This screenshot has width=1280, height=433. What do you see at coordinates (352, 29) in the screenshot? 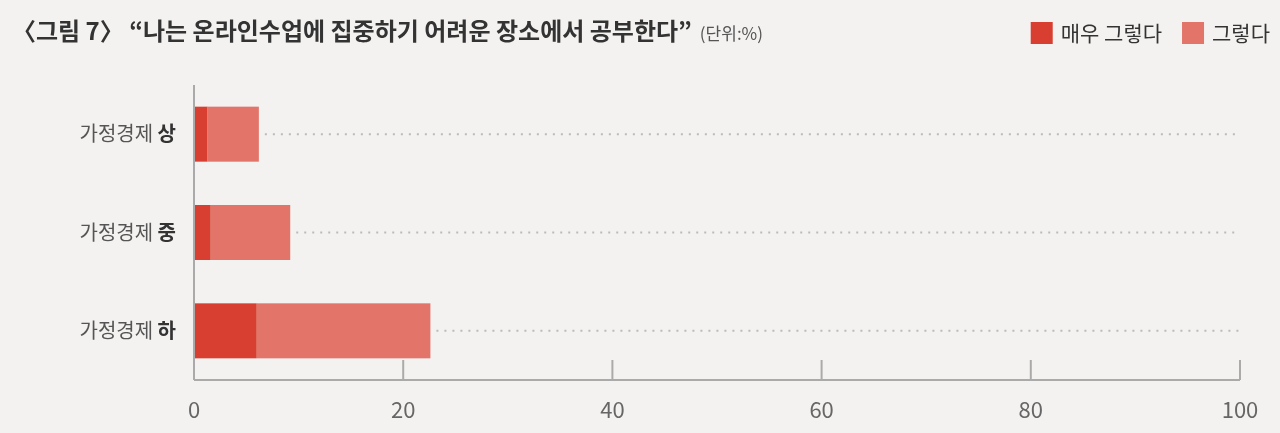
I see `chart-title: 〈그림 7〉 “나는 온라인수업에 집중하기 어려운 장소에서 공부한다”` at bounding box center [352, 29].